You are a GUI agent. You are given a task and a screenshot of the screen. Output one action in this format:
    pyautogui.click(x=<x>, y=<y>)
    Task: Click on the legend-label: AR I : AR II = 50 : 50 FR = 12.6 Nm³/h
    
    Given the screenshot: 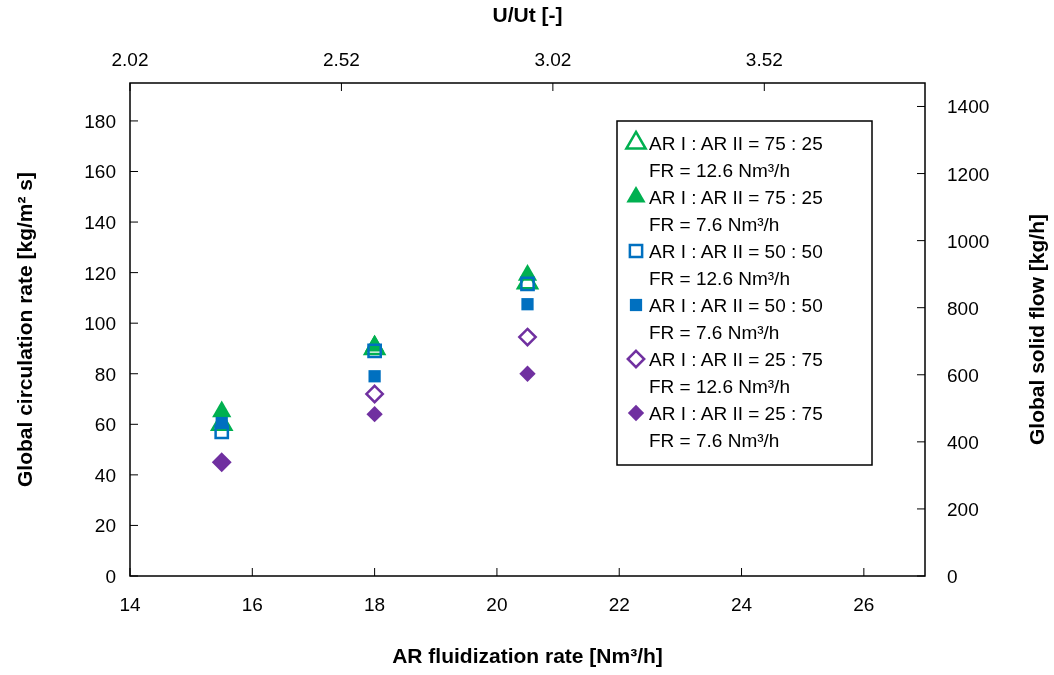 What is the action you would take?
    pyautogui.click(x=736, y=265)
    